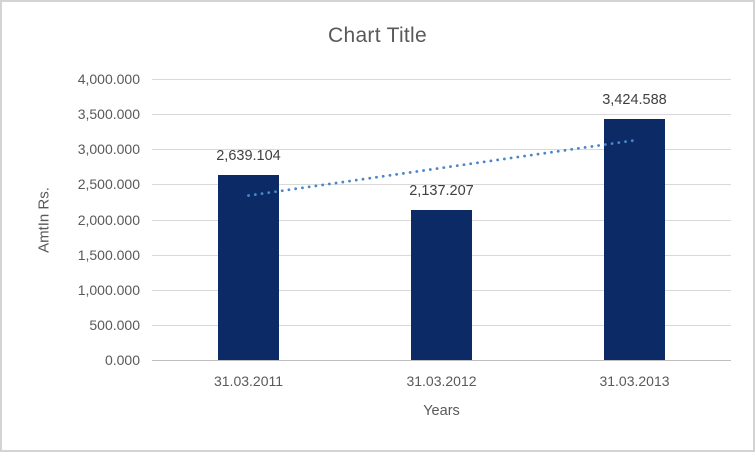 This screenshot has height=452, width=755. What do you see at coordinates (108, 79) in the screenshot?
I see `y-tick-label: 4,000.000` at bounding box center [108, 79].